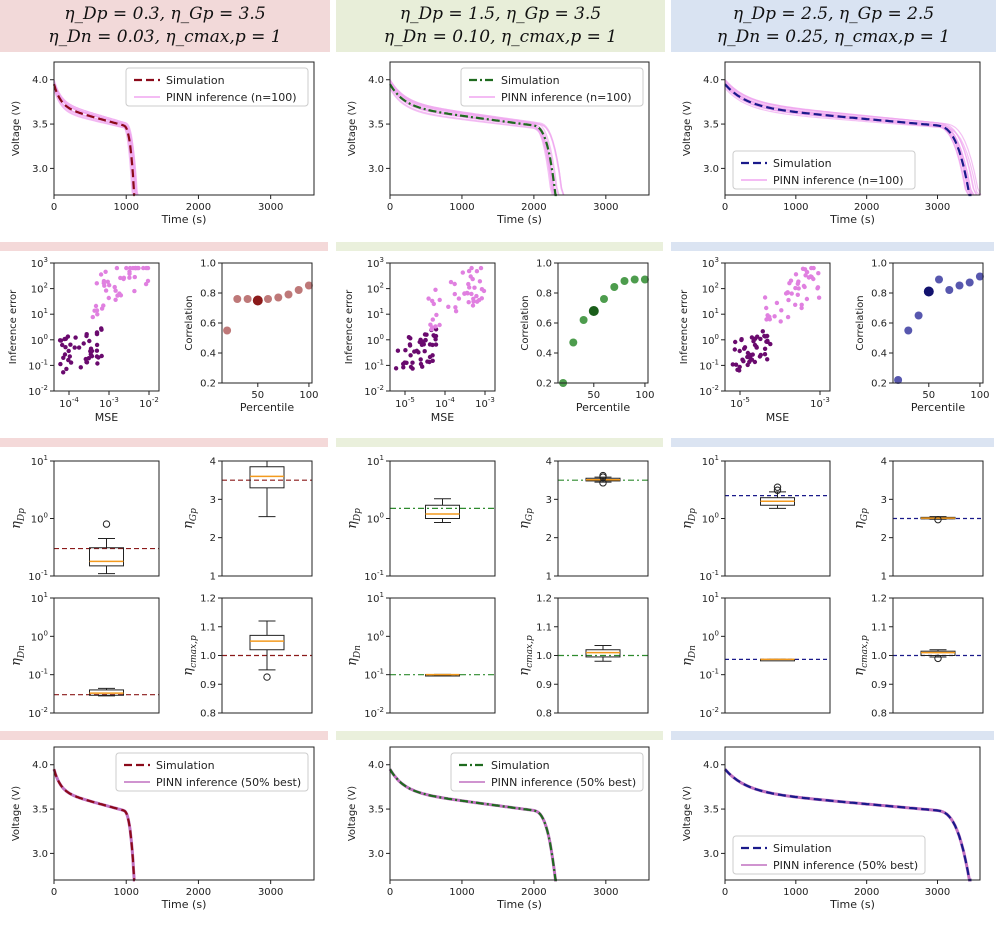  Describe the element at coordinates (208, 627) in the screenshot. I see `y-tick-label: 1.1` at that location.